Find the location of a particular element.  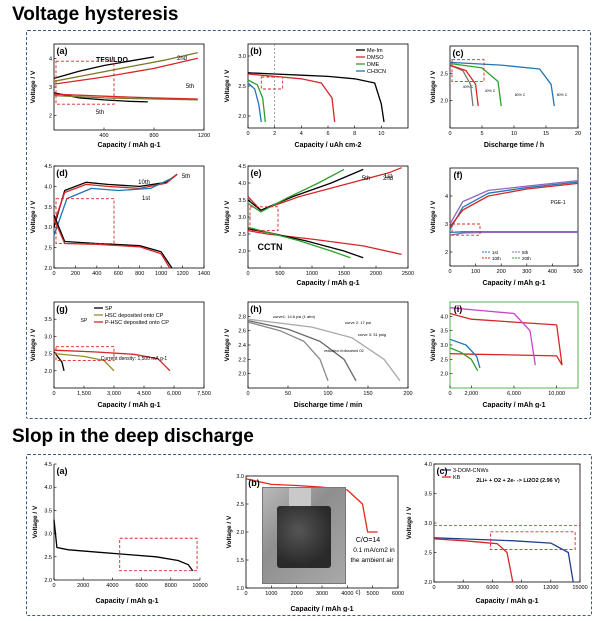

y-tick-label: 2.4 is located at coordinates (242, 346).